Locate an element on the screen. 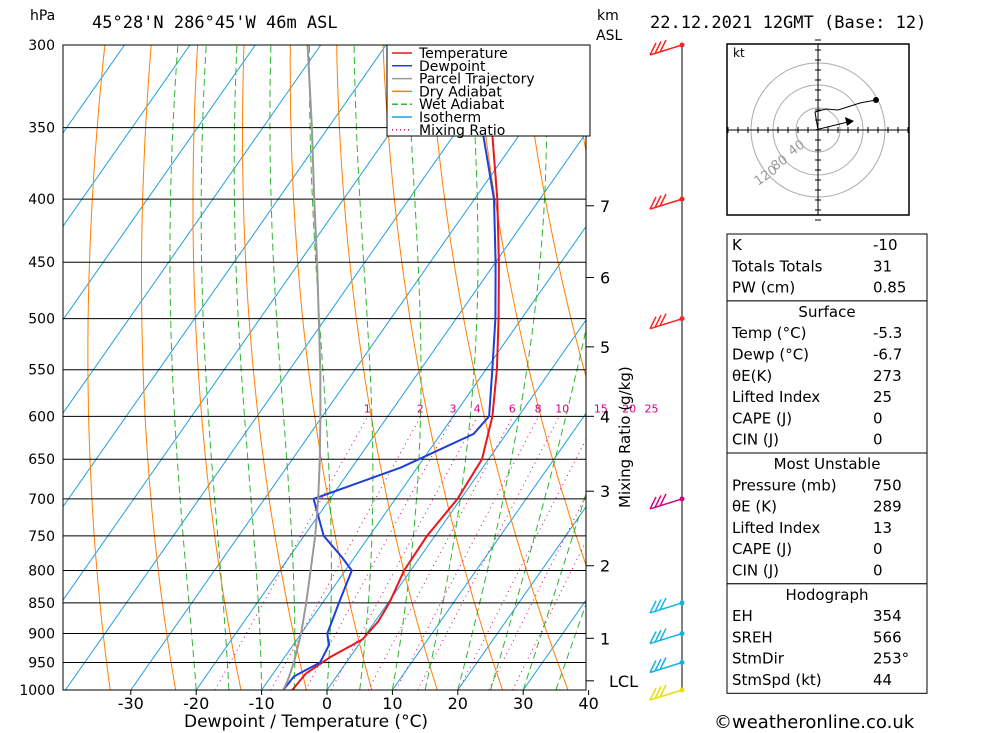 The image size is (1000, 733). mixing-ratio-tick-label: 3 is located at coordinates (453, 408).